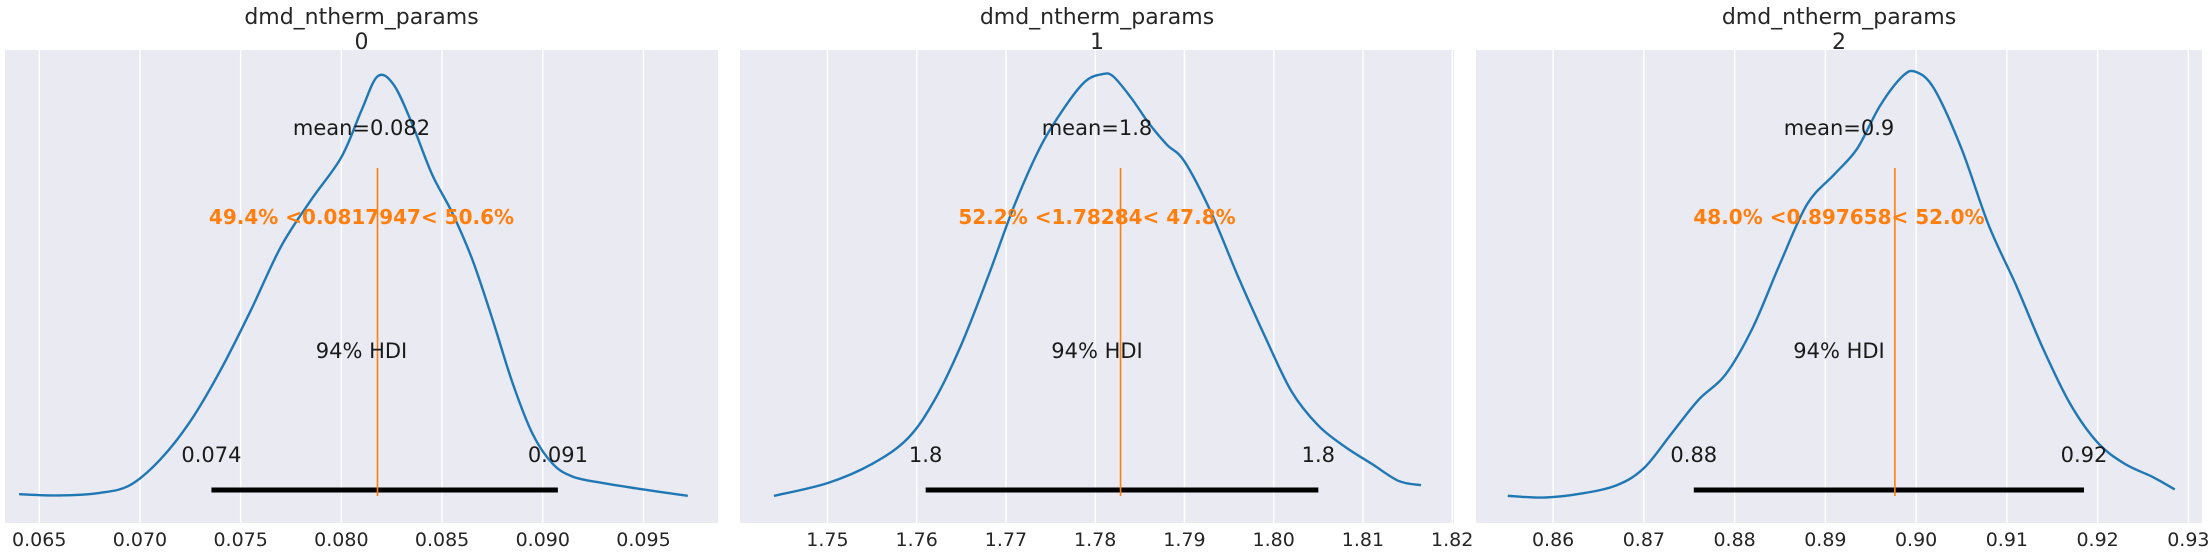 The width and height of the screenshot is (2208, 552). What do you see at coordinates (1274, 540) in the screenshot?
I see `x-tick-label: 1.80` at bounding box center [1274, 540].